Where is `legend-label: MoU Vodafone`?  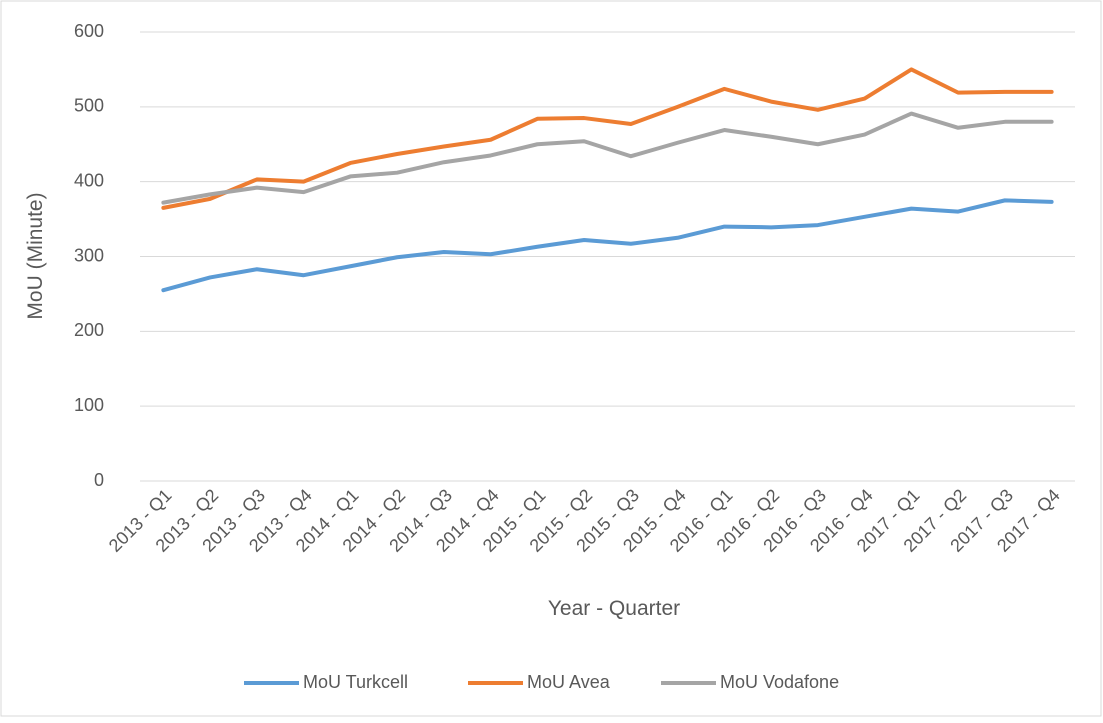 legend-label: MoU Vodafone is located at coordinates (779, 682).